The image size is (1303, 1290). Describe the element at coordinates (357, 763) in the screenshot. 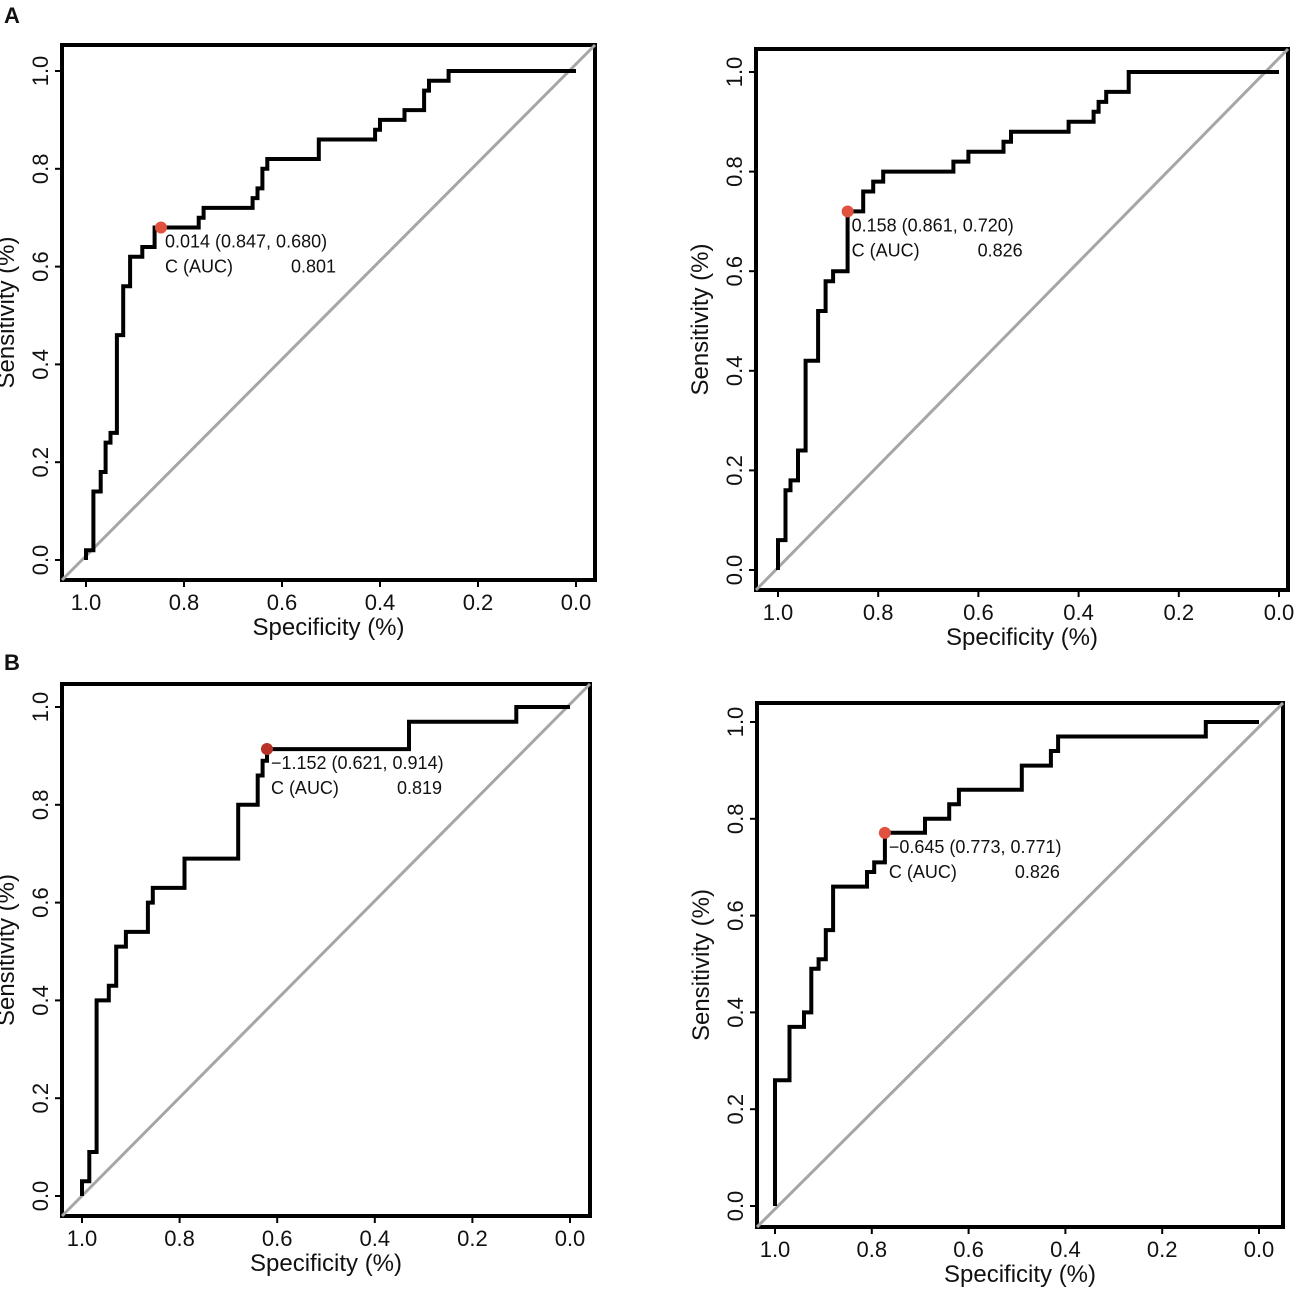

I see `threshold-label: −1.152 (0.621, 0.914)` at that location.